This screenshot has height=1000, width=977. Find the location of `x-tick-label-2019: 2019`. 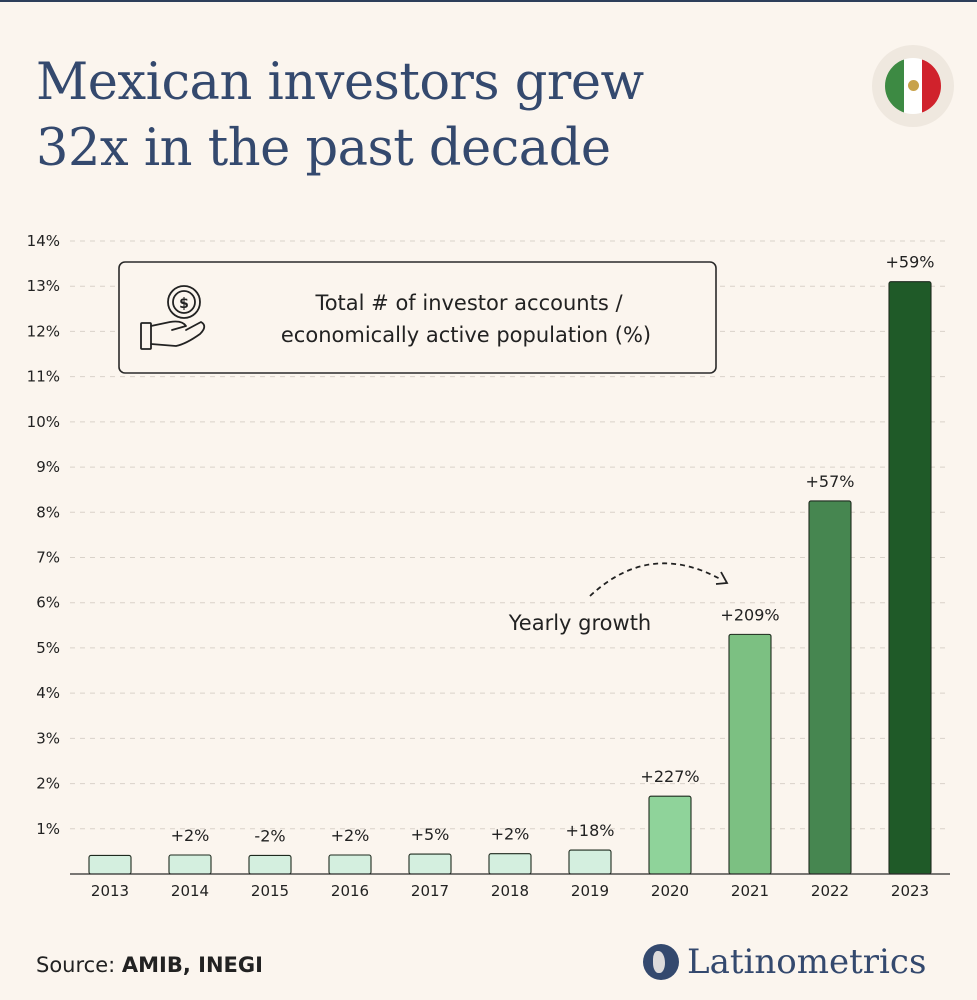

x-tick-label-2019: 2019 is located at coordinates (590, 891).